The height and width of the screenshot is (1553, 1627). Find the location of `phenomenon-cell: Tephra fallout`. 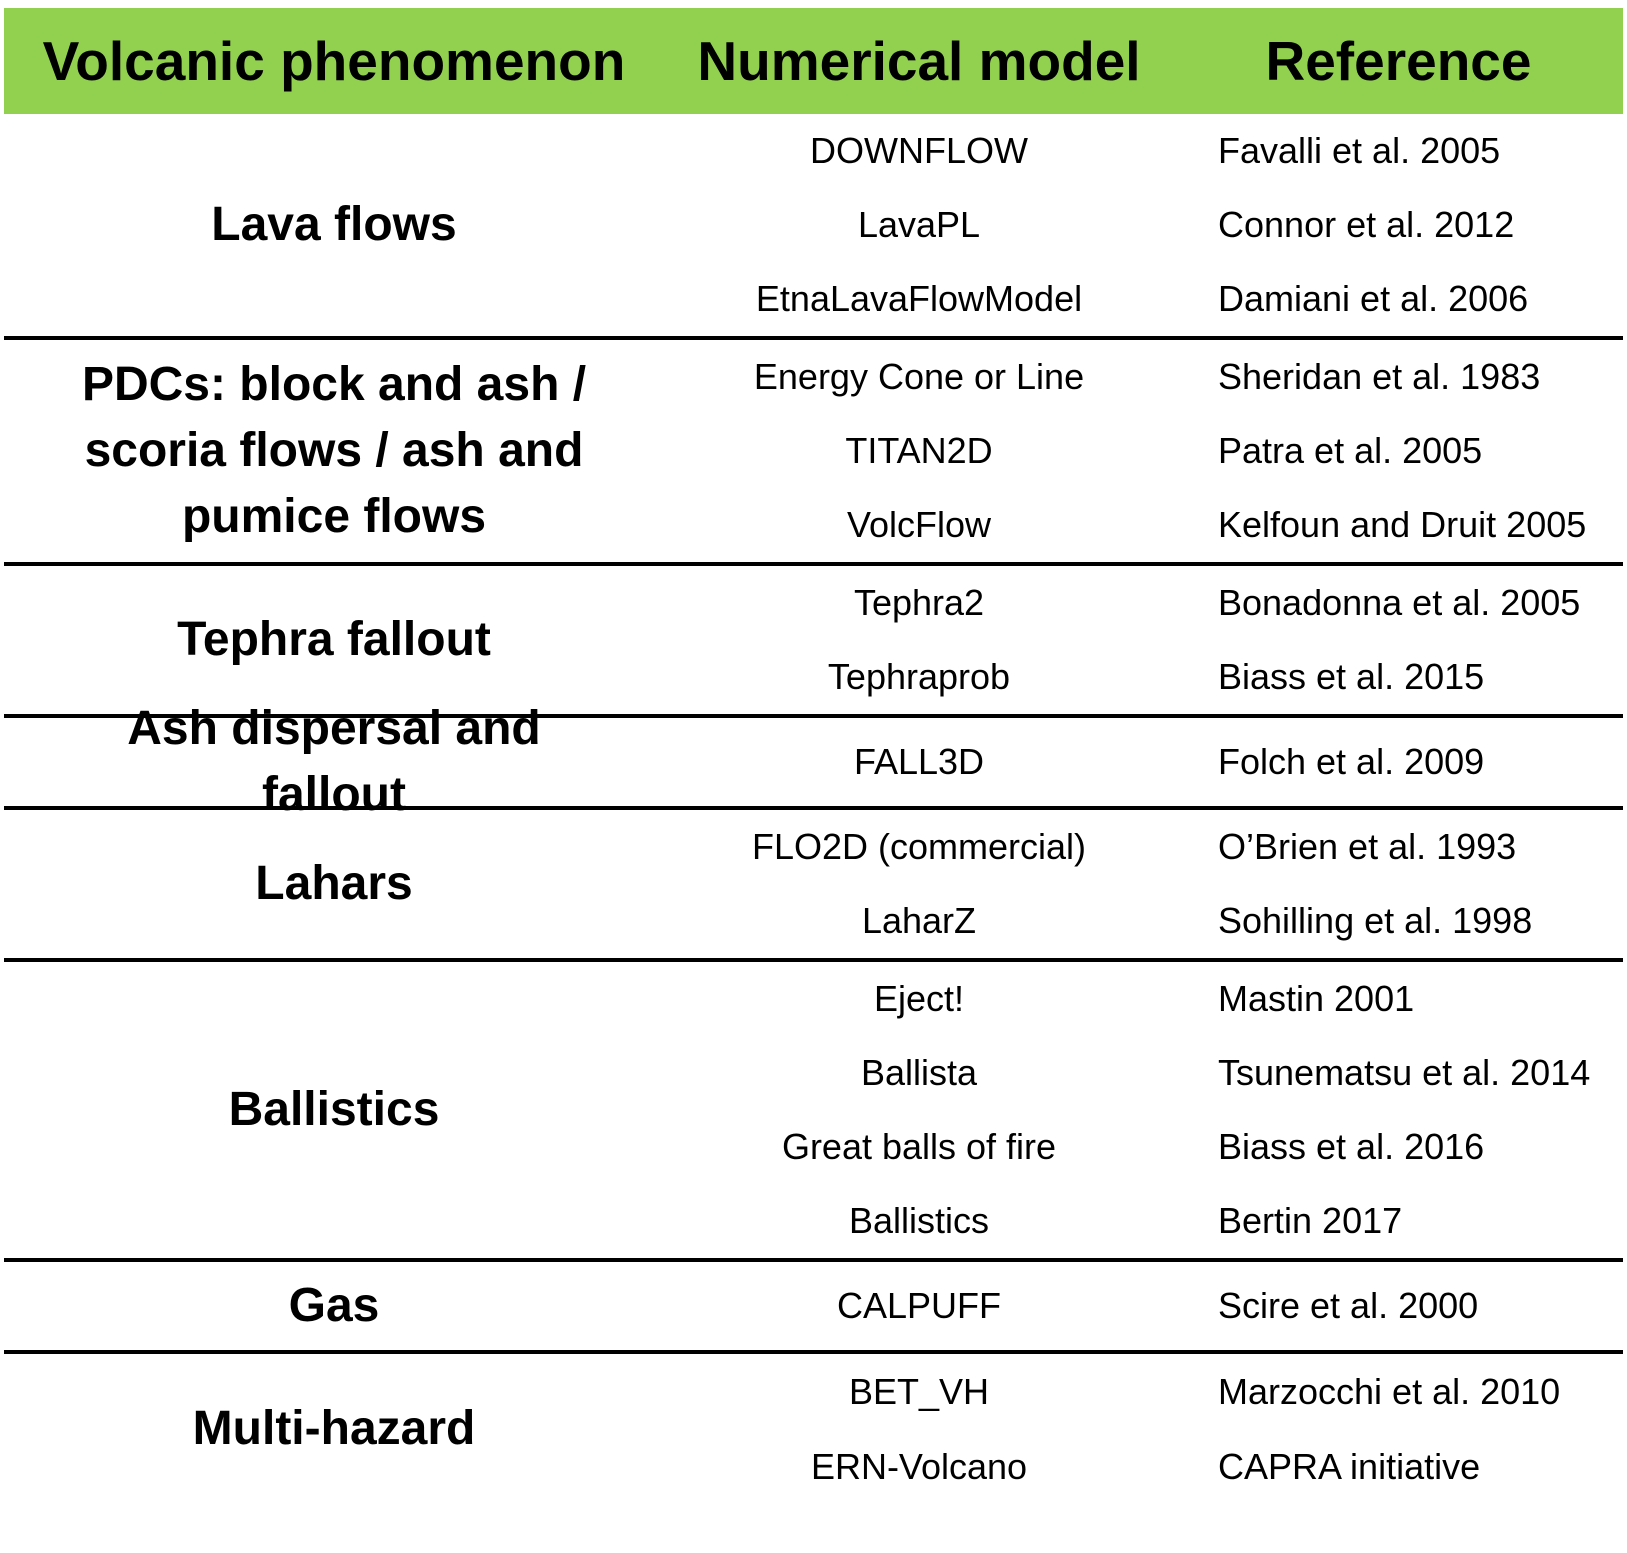

phenomenon-cell: Tephra fallout is located at coordinates (334, 640).